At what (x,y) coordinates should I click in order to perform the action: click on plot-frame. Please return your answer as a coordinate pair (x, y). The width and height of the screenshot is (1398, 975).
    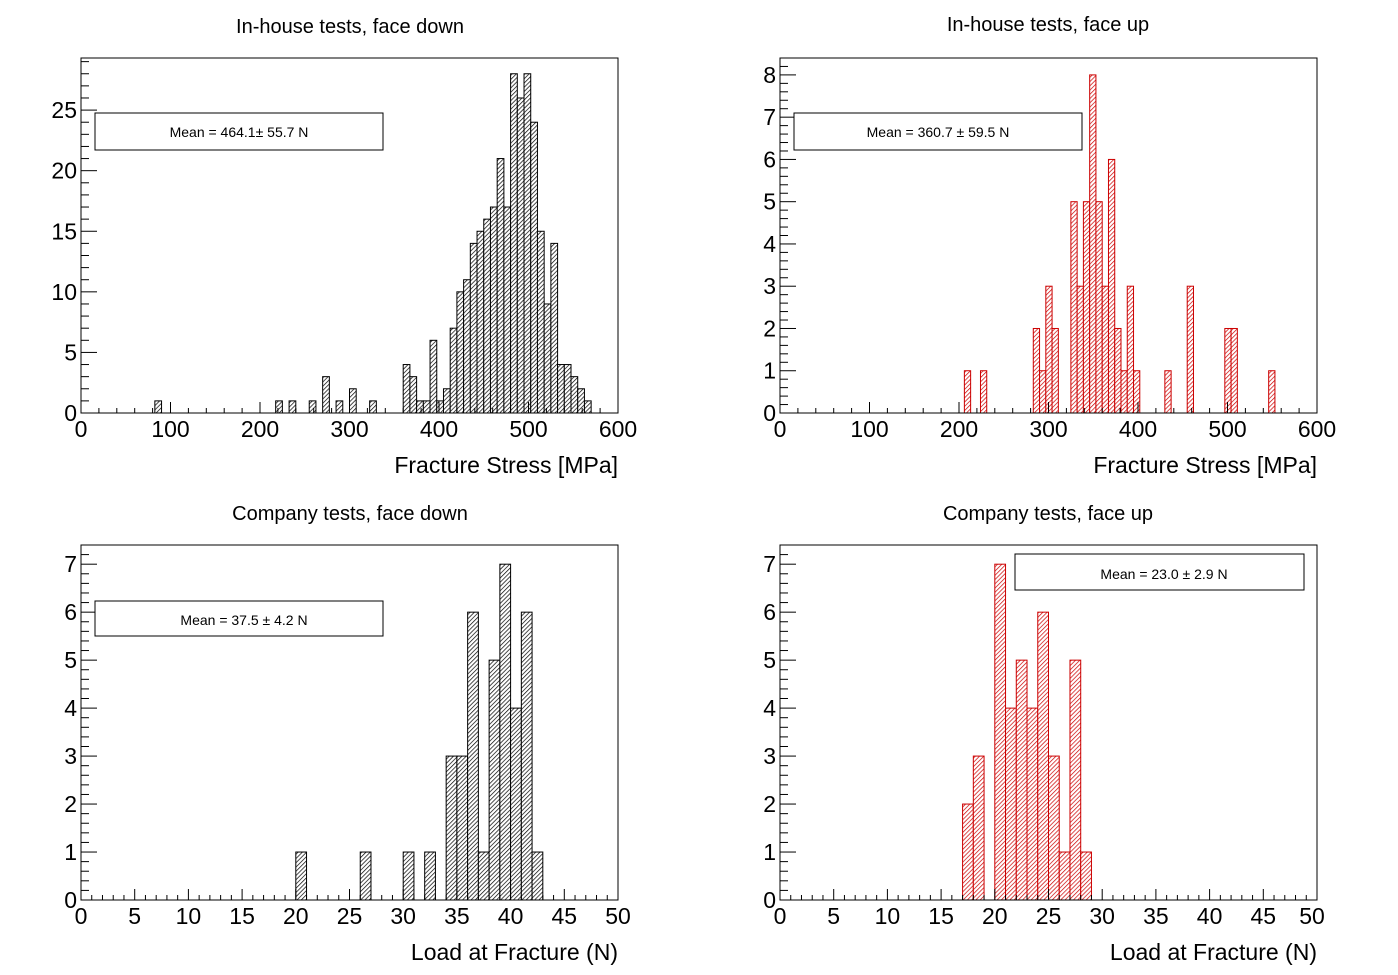
    Looking at the image, I should click on (349, 722).